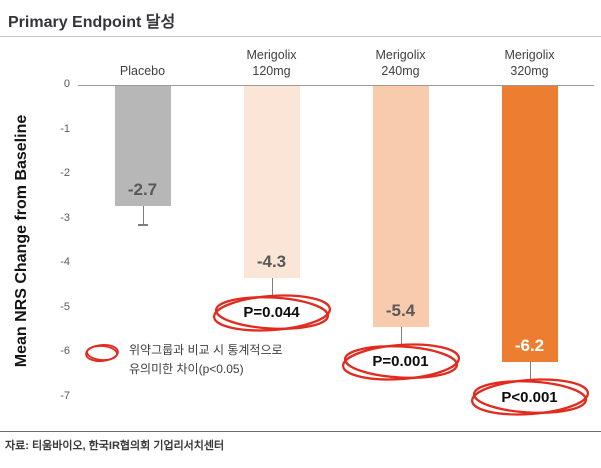 The height and width of the screenshot is (468, 601). Describe the element at coordinates (65, 173) in the screenshot. I see `y-tick: -2` at that location.